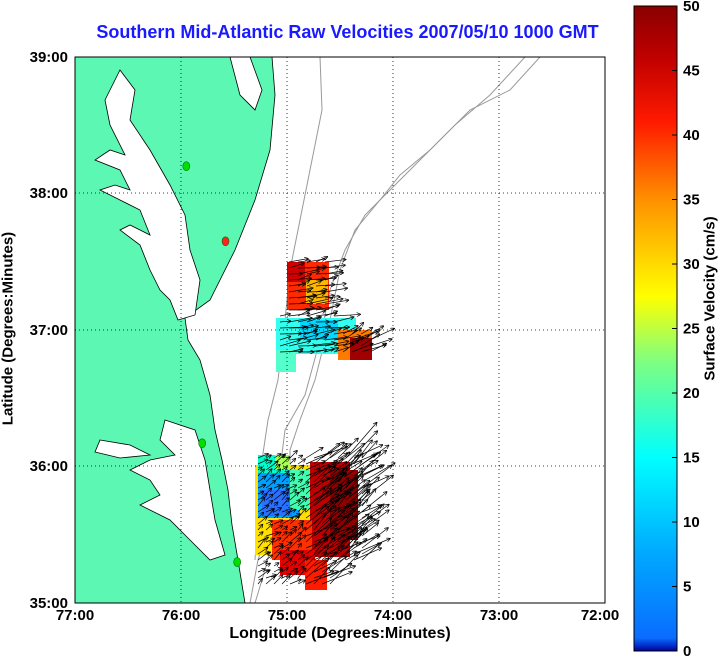  What do you see at coordinates (691, 458) in the screenshot?
I see `colorbar-tick-label: 15` at bounding box center [691, 458].